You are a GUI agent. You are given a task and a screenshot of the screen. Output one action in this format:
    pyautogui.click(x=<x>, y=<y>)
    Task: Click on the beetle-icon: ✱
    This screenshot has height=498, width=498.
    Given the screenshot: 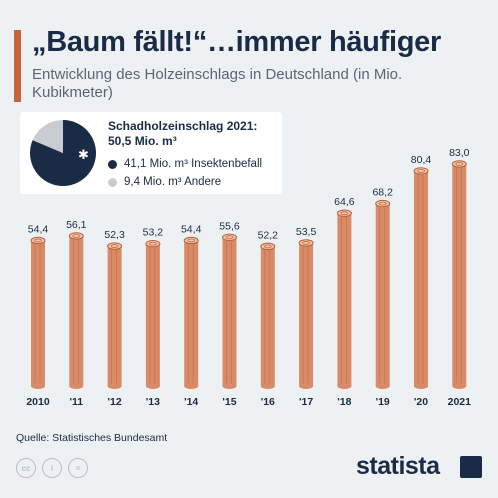 What is the action you would take?
    pyautogui.click(x=83, y=155)
    